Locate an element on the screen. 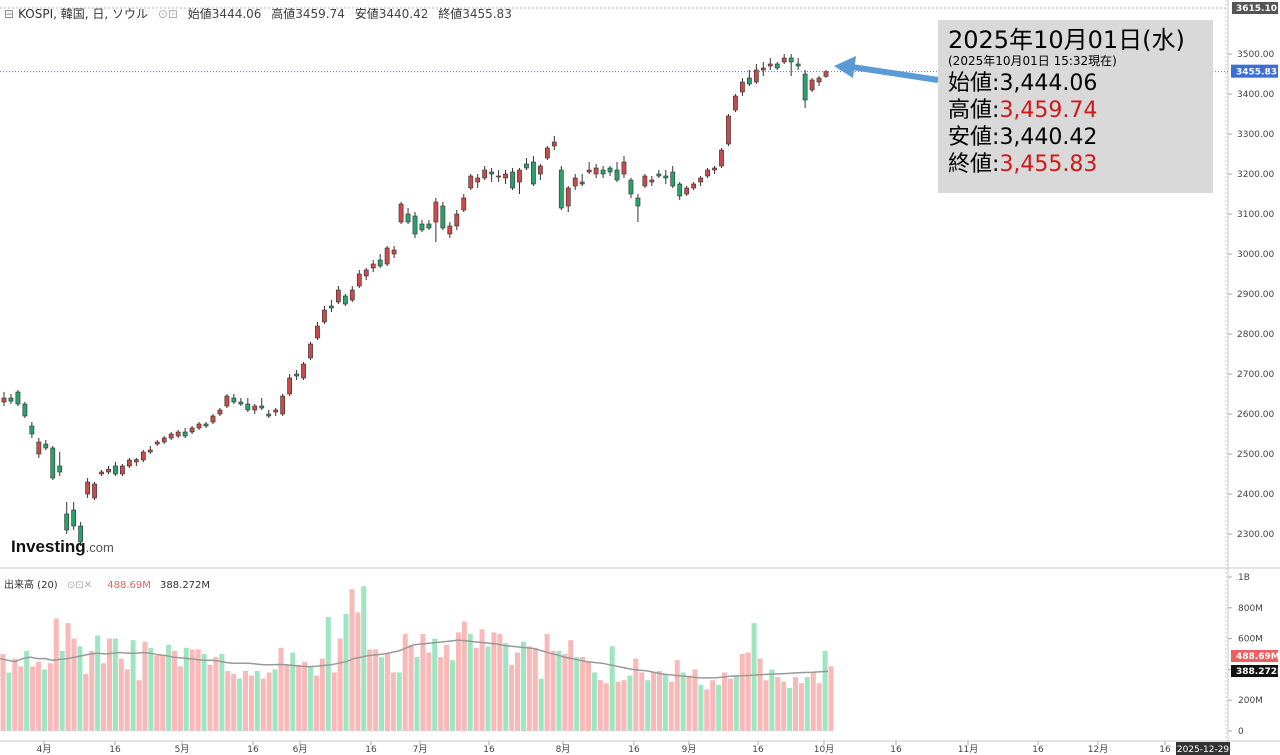  time-tick-label: 9月 is located at coordinates (689, 749).